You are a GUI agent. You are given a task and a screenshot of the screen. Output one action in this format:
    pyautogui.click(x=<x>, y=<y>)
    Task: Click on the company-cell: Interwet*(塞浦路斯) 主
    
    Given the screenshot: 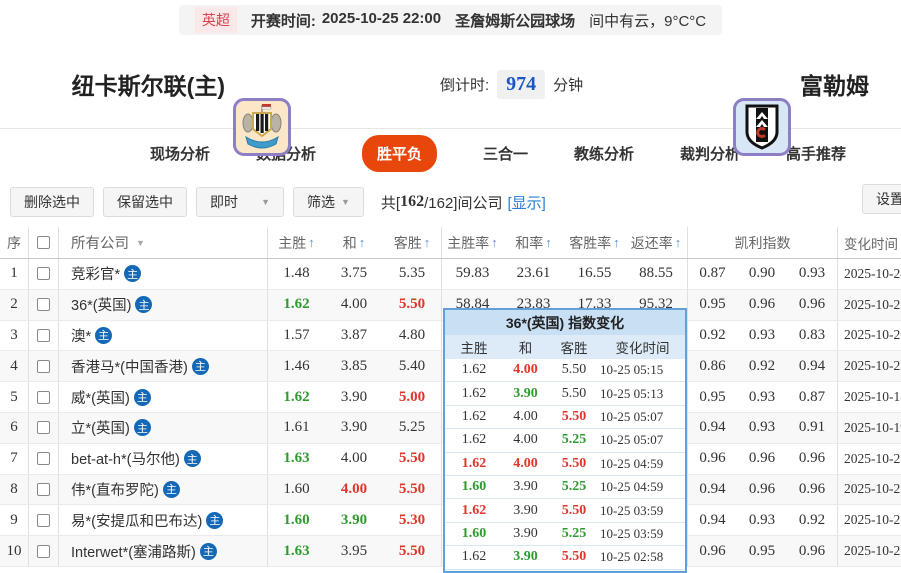 What is the action you would take?
    pyautogui.click(x=162, y=551)
    